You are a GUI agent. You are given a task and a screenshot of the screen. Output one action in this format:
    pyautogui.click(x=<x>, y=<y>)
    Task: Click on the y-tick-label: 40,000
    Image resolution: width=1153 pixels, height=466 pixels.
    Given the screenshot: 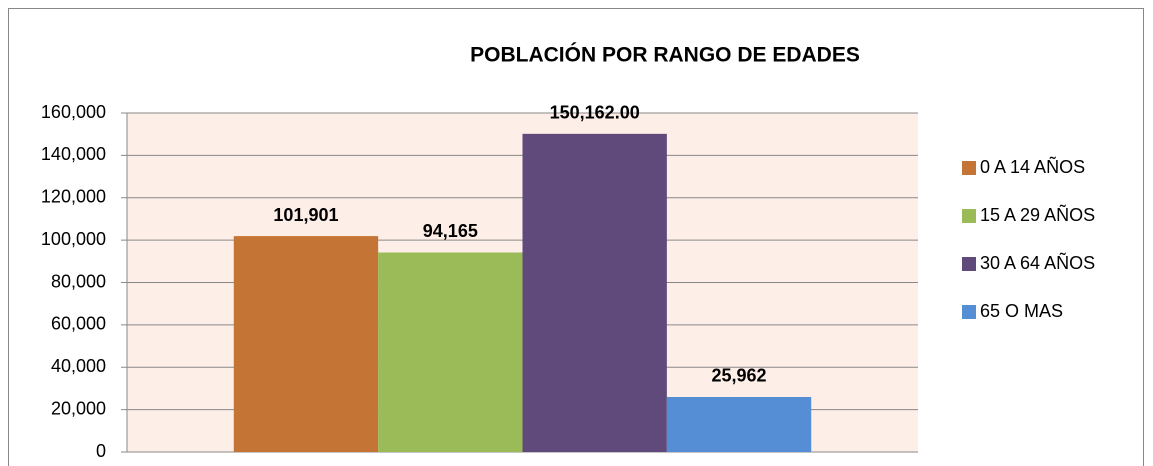 What is the action you would take?
    pyautogui.click(x=78, y=366)
    